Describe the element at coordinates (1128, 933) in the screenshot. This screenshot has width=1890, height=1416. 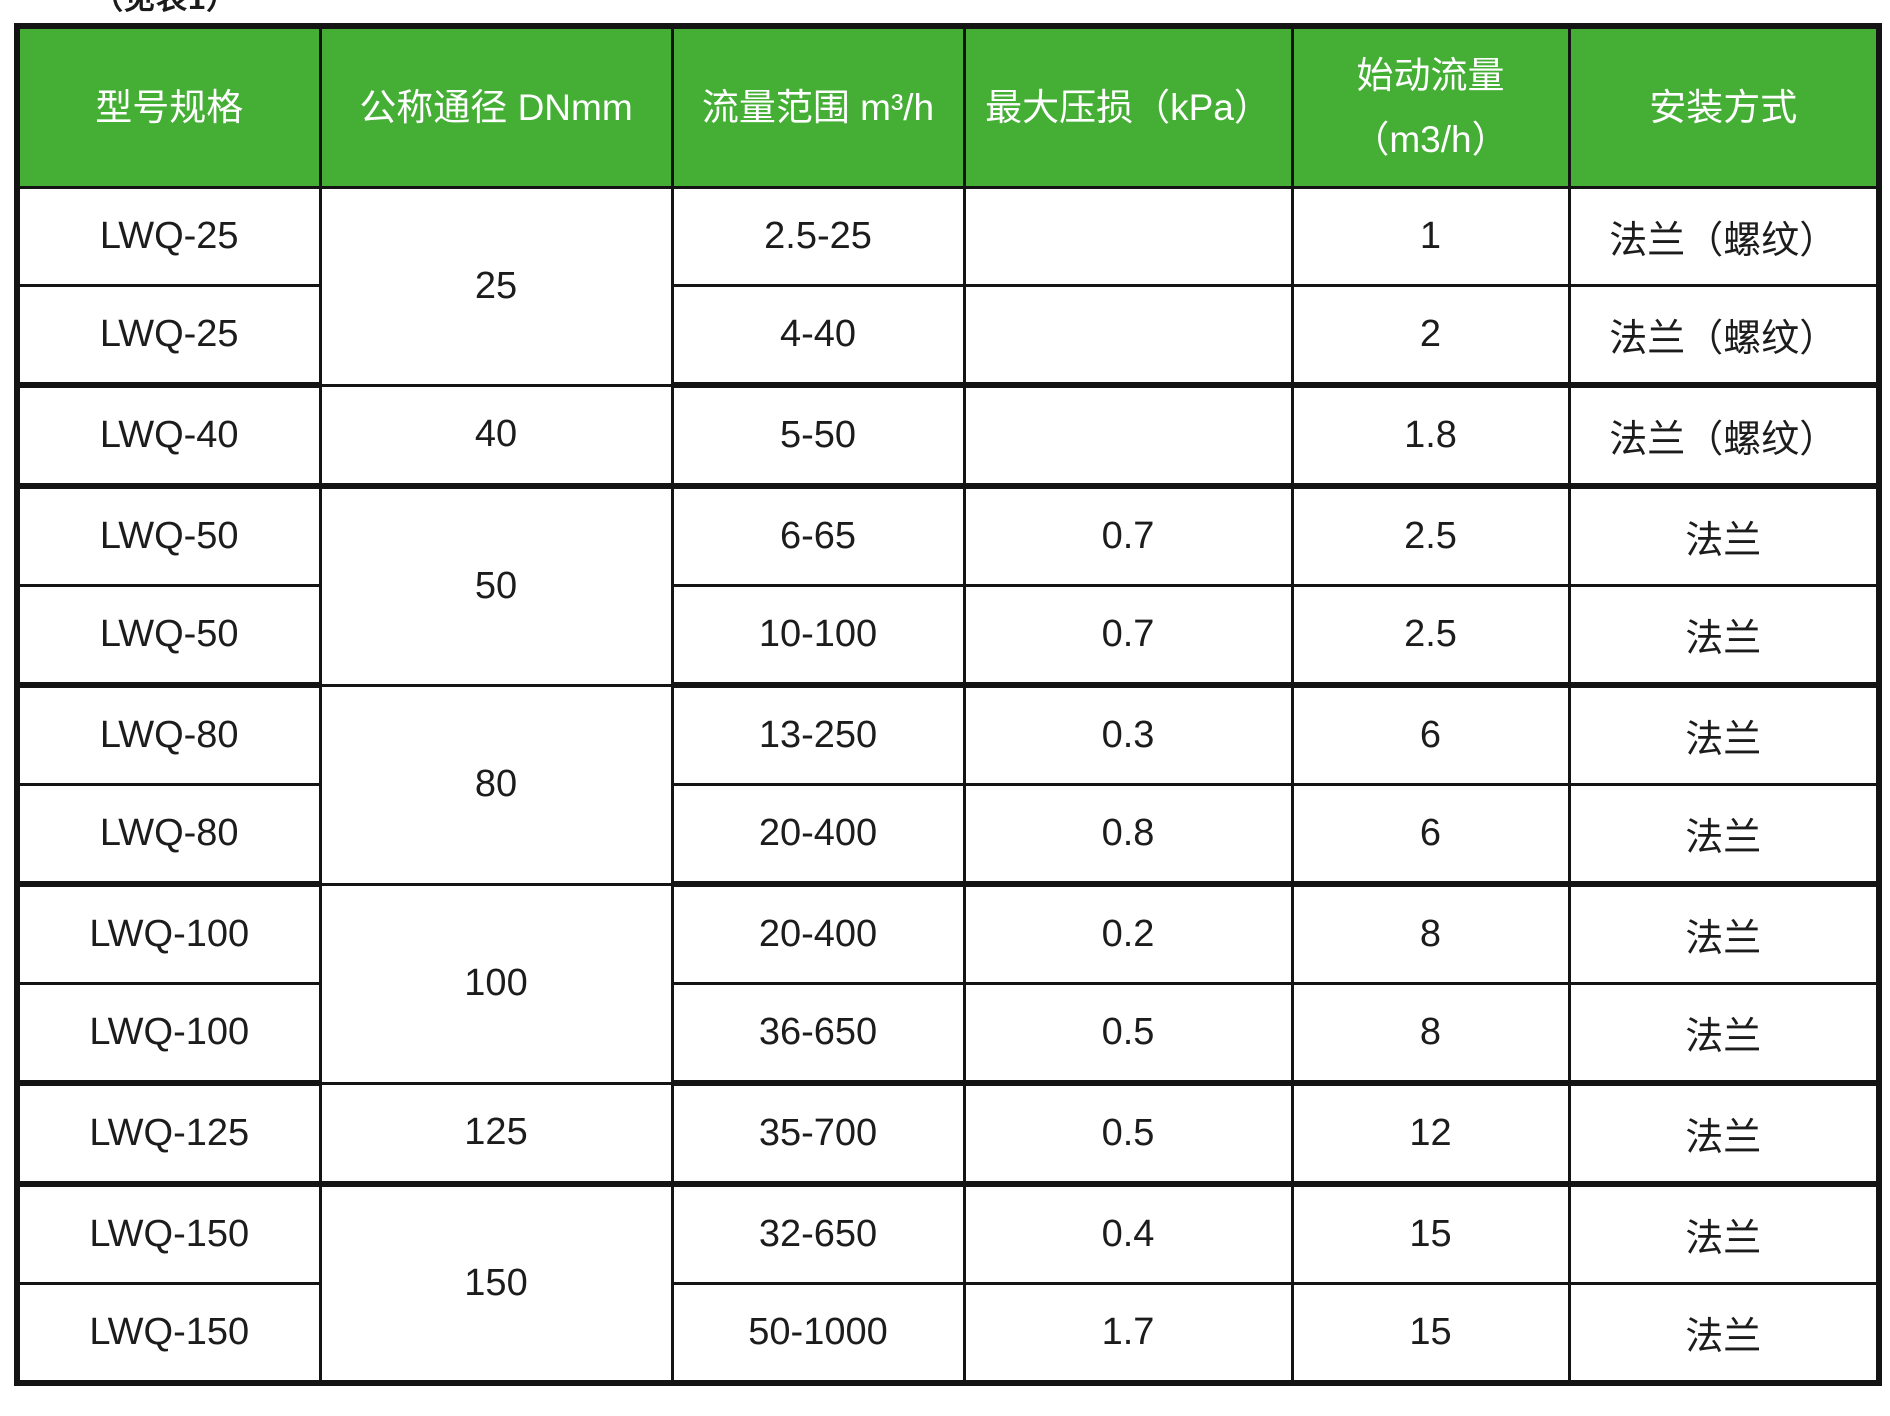
I see `cell-max_pressure_loss: 0.2` at that location.